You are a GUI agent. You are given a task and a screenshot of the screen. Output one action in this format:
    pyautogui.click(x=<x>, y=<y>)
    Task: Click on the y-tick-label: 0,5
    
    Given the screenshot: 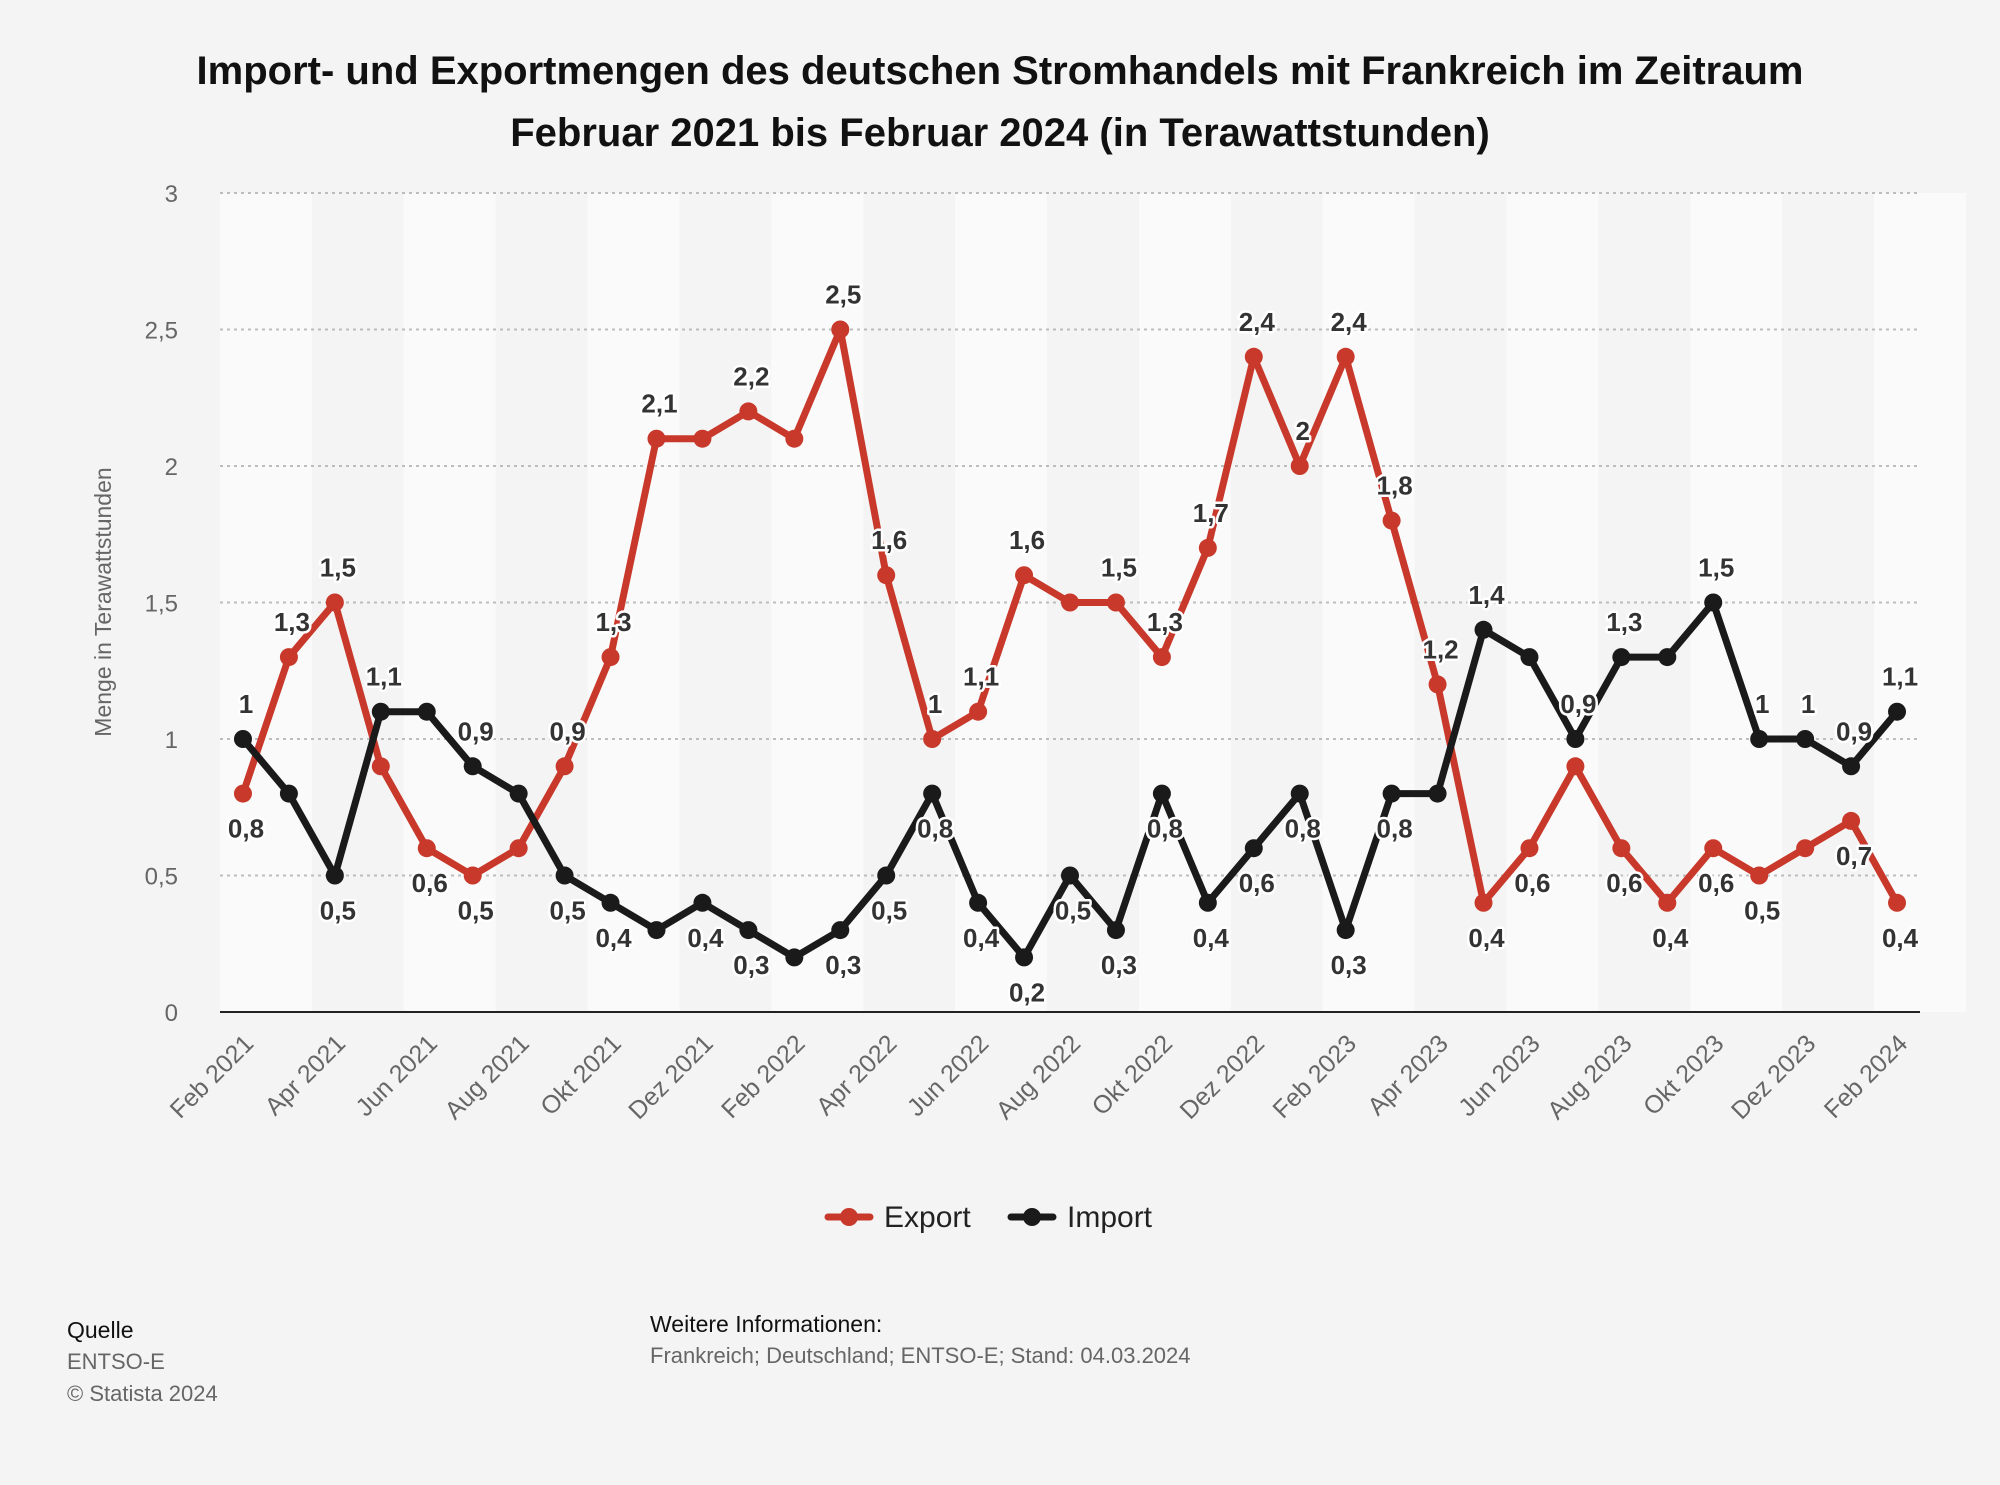 What is the action you would take?
    pyautogui.click(x=161, y=877)
    